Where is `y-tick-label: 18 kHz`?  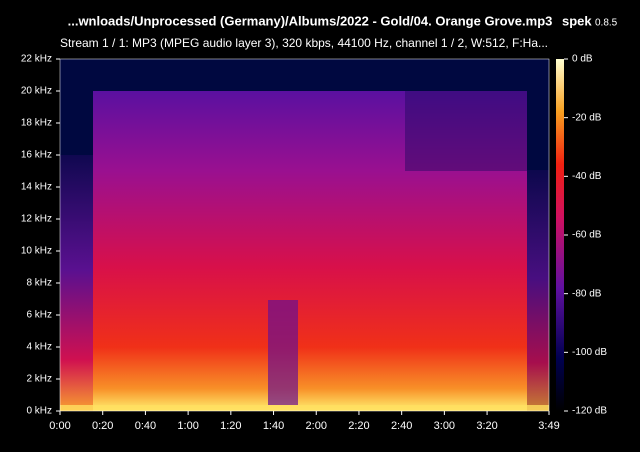 y-tick-label: 18 kHz is located at coordinates (36, 123).